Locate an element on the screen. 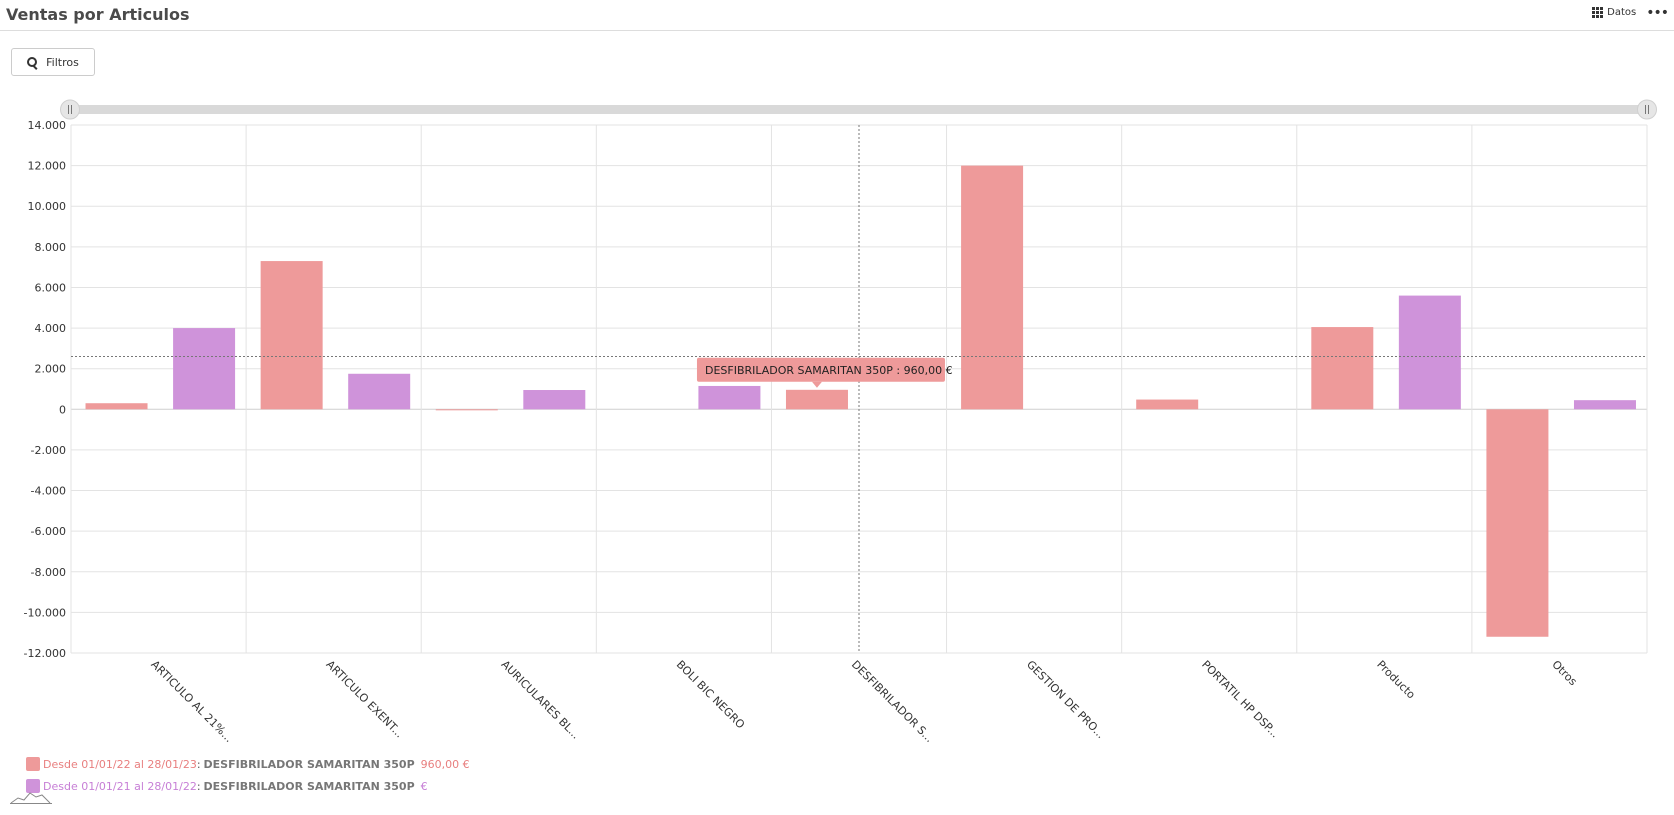 This screenshot has width=1674, height=815. y-tick-label: -8.000 is located at coordinates (48, 572).